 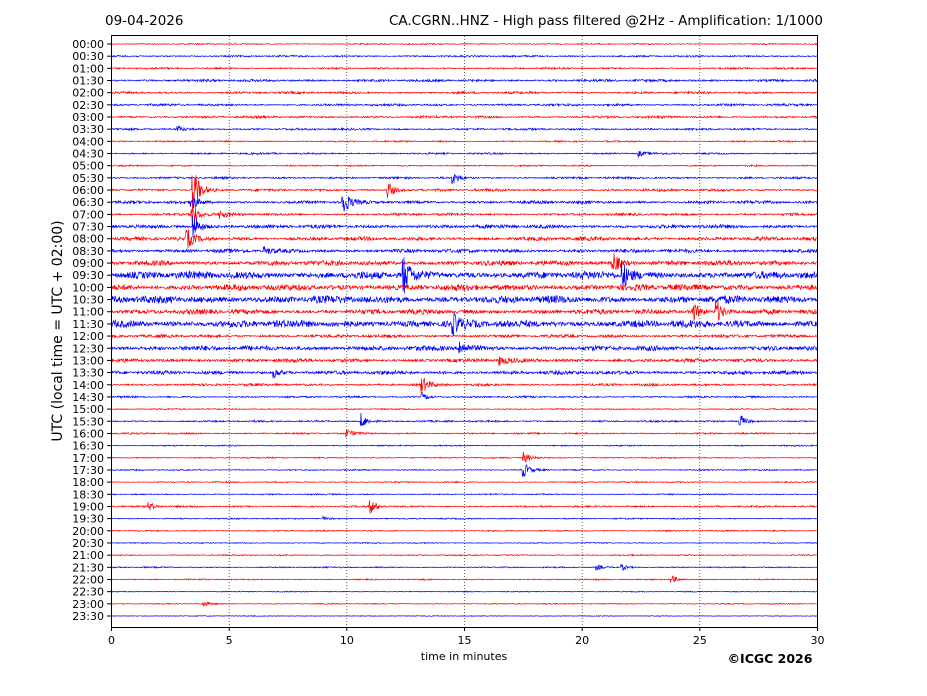 I want to click on x-tick-label: 0, so click(x=111, y=640).